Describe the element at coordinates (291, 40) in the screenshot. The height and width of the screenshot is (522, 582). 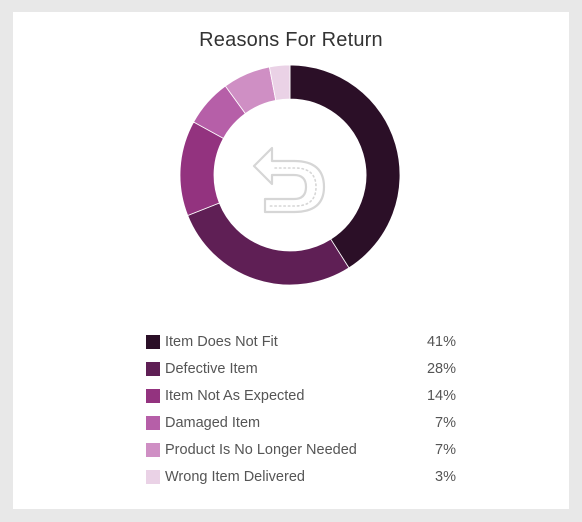
I see `chart-title: Reasons For Return` at that location.